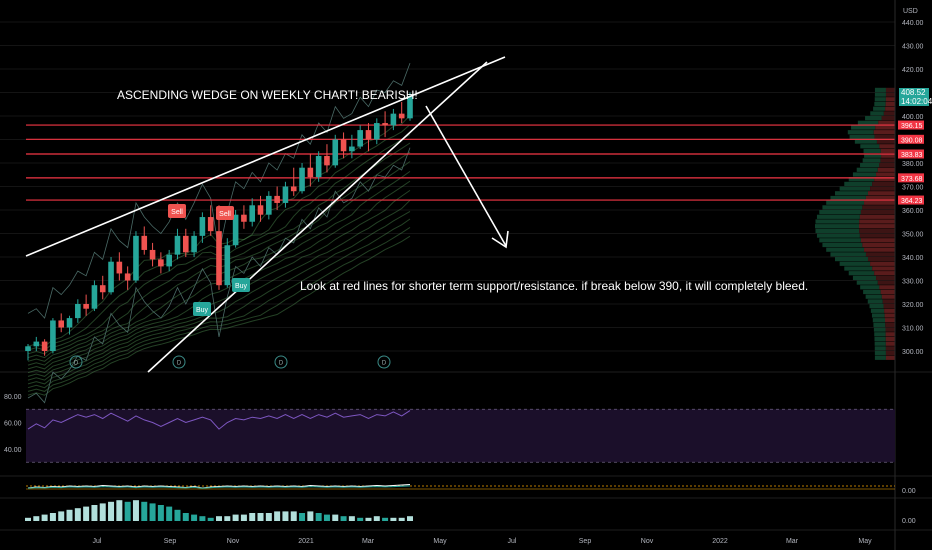 The image size is (932, 550). I want to click on osc-tick-label: 0.00, so click(909, 491).